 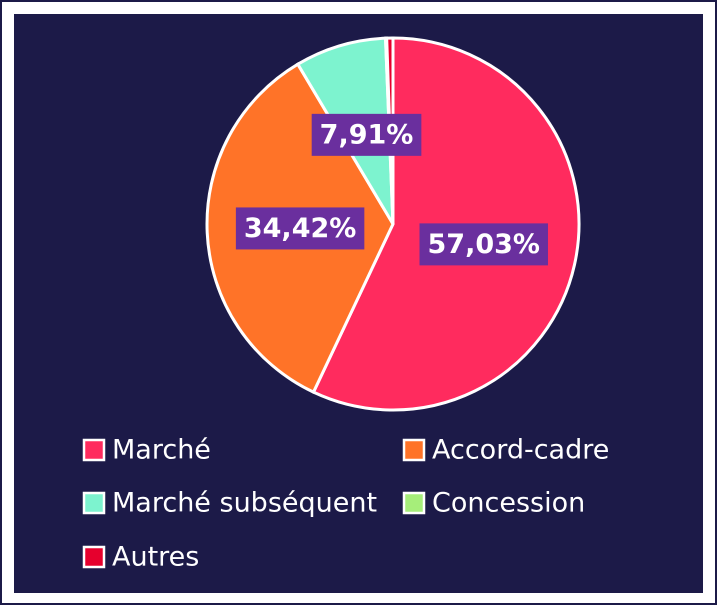 I want to click on legend-label: Marché subséquent, so click(x=244, y=503).